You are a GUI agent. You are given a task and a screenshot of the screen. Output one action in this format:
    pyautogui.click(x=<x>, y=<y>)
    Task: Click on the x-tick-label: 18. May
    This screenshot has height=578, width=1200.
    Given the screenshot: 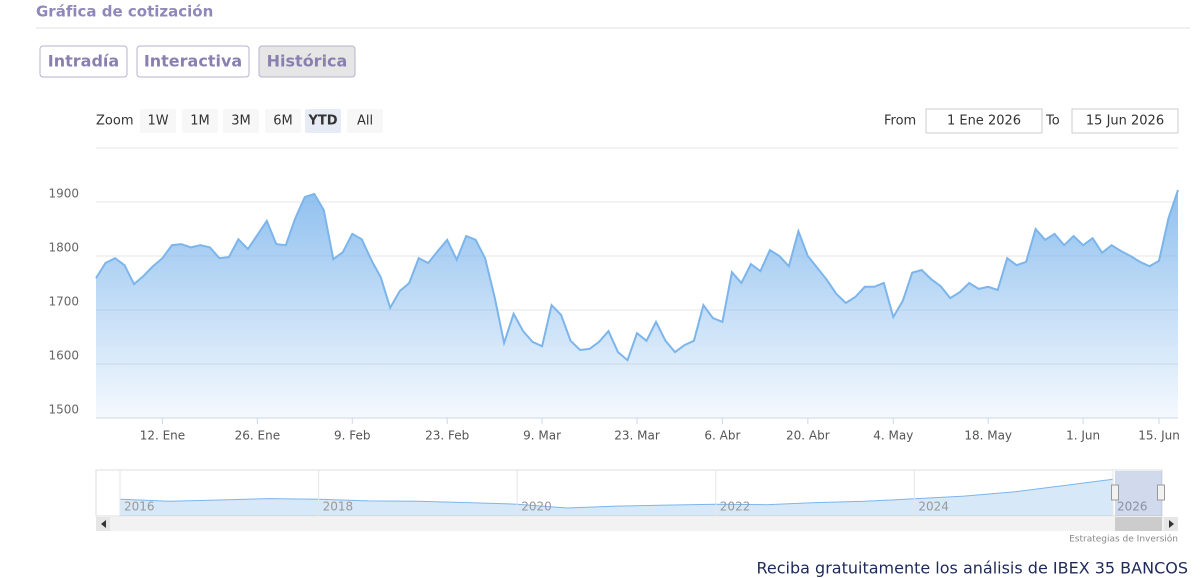 What is the action you would take?
    pyautogui.click(x=988, y=436)
    